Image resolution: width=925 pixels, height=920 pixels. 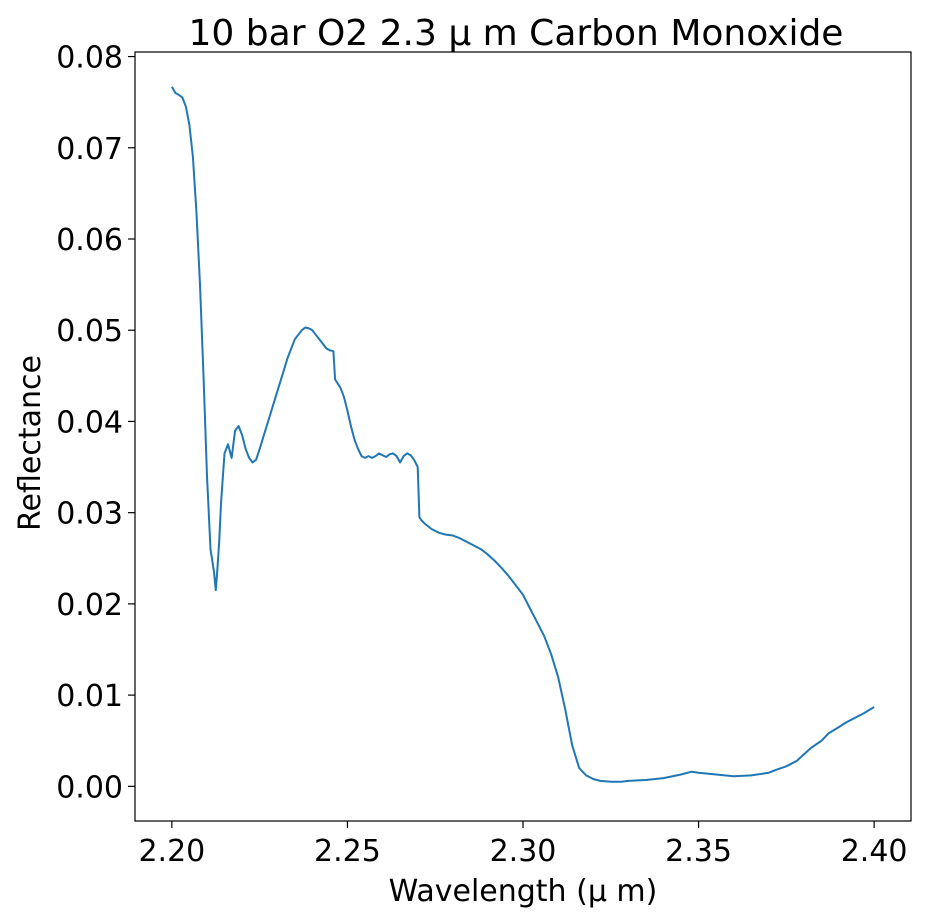 What do you see at coordinates (89, 58) in the screenshot?
I see `y-tick-label: 0.08` at bounding box center [89, 58].